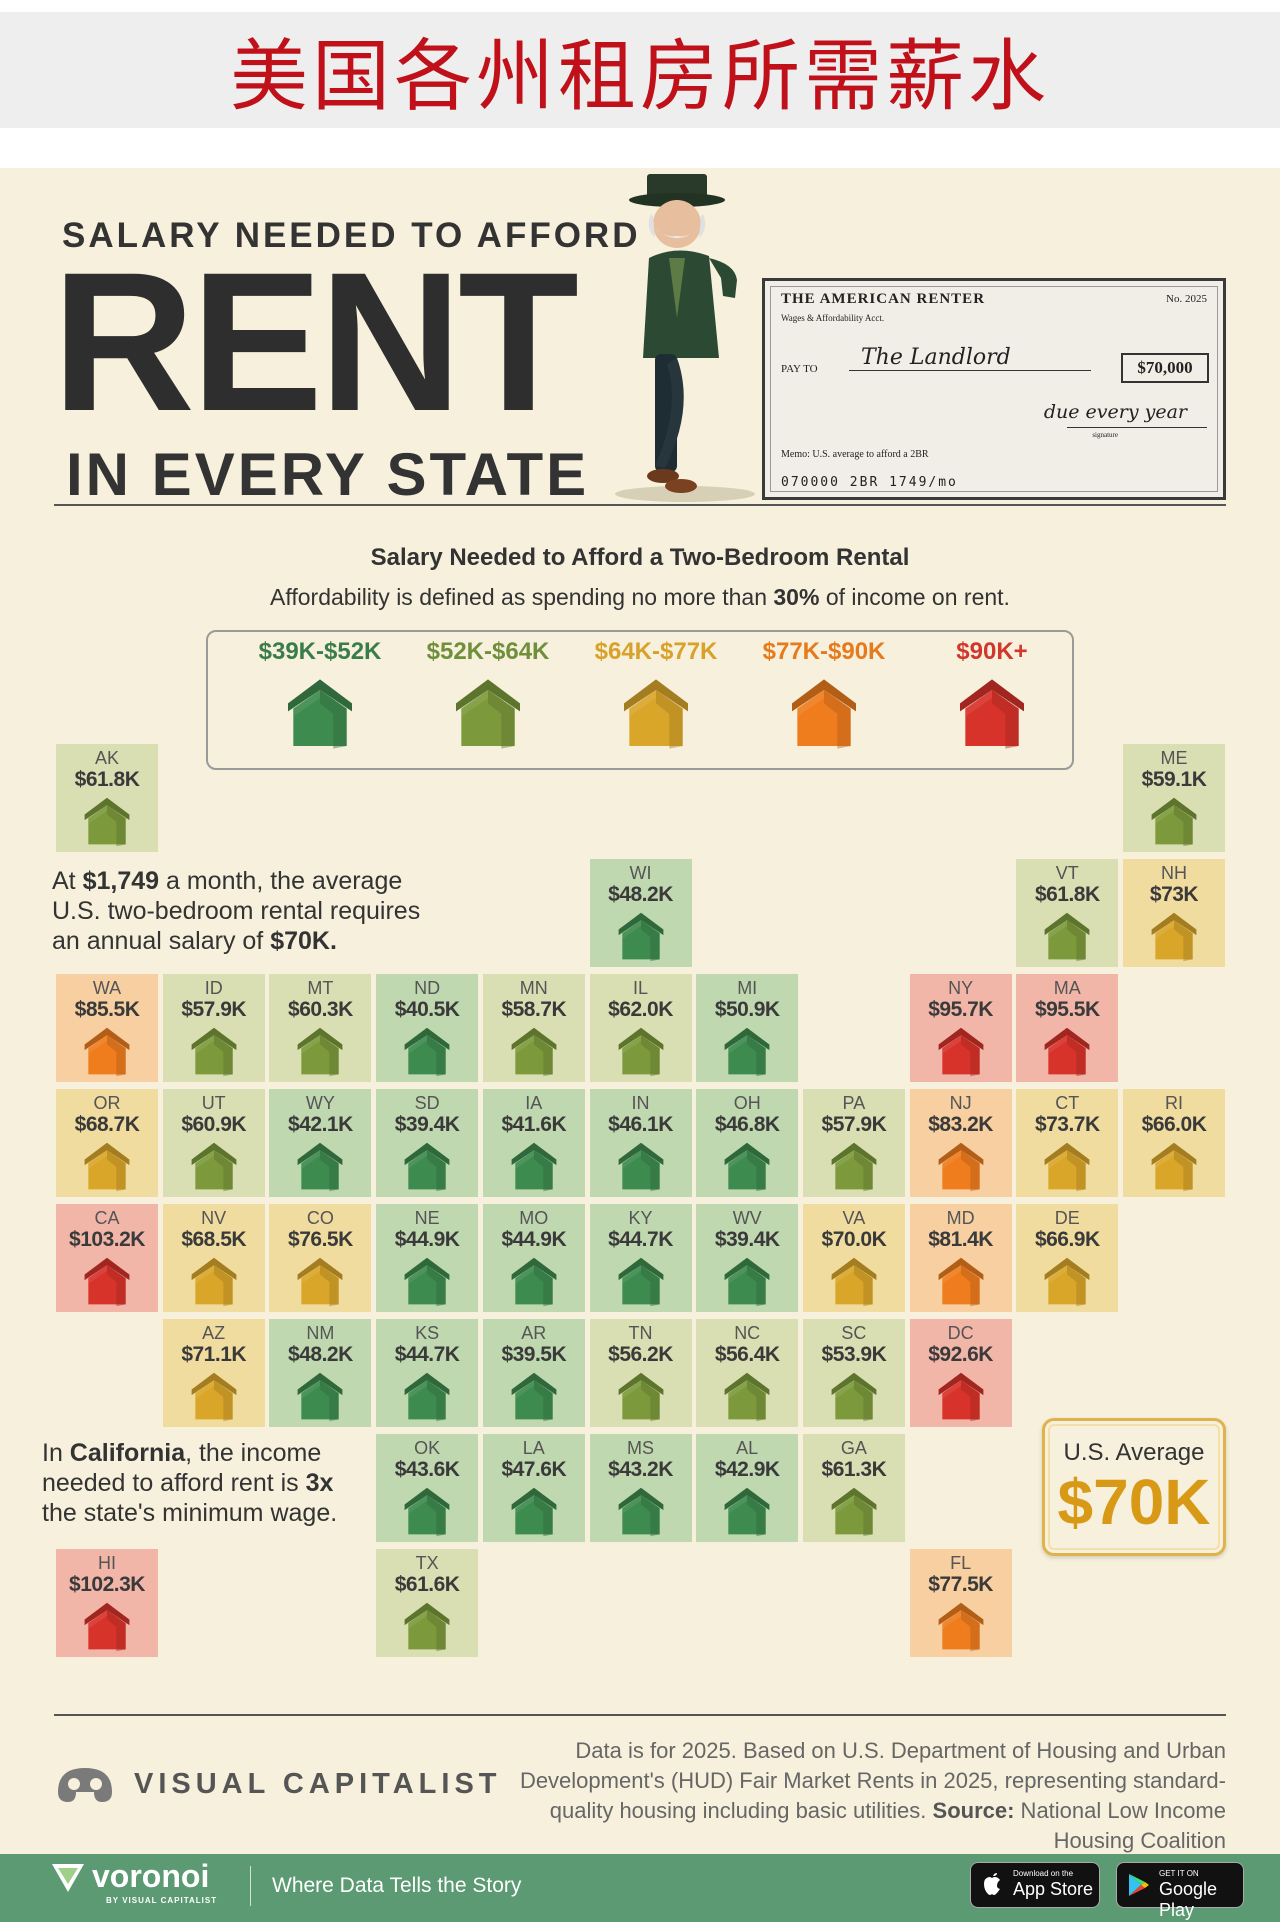 This screenshot has width=1280, height=1922. I want to click on visual-capitalist-wordmark: VISUAL CAPITALIST, so click(318, 1784).